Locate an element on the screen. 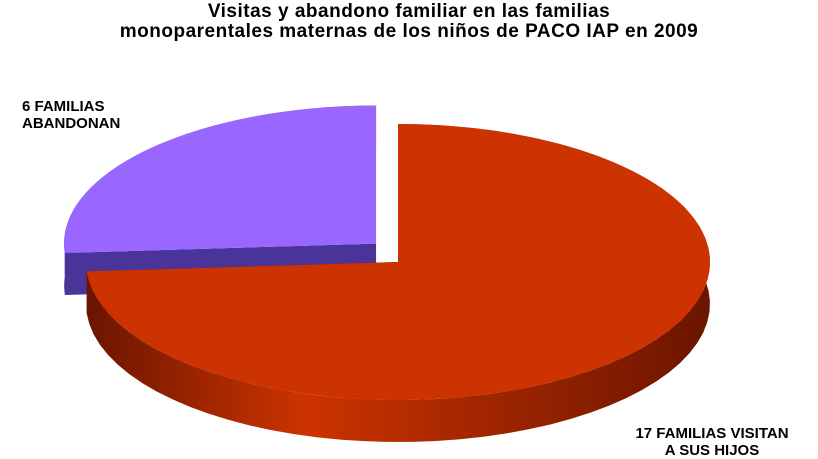  slice-label-abandonan-line-2: ABANDONAN is located at coordinates (71, 123).